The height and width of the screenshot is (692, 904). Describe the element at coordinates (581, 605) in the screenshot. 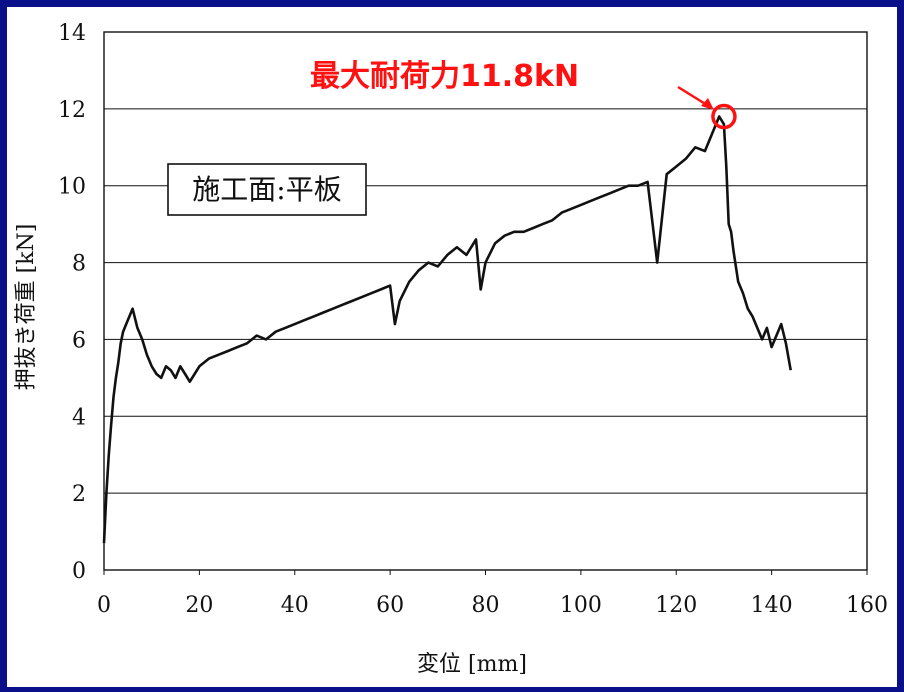

I see `x-tick-label: 100` at that location.